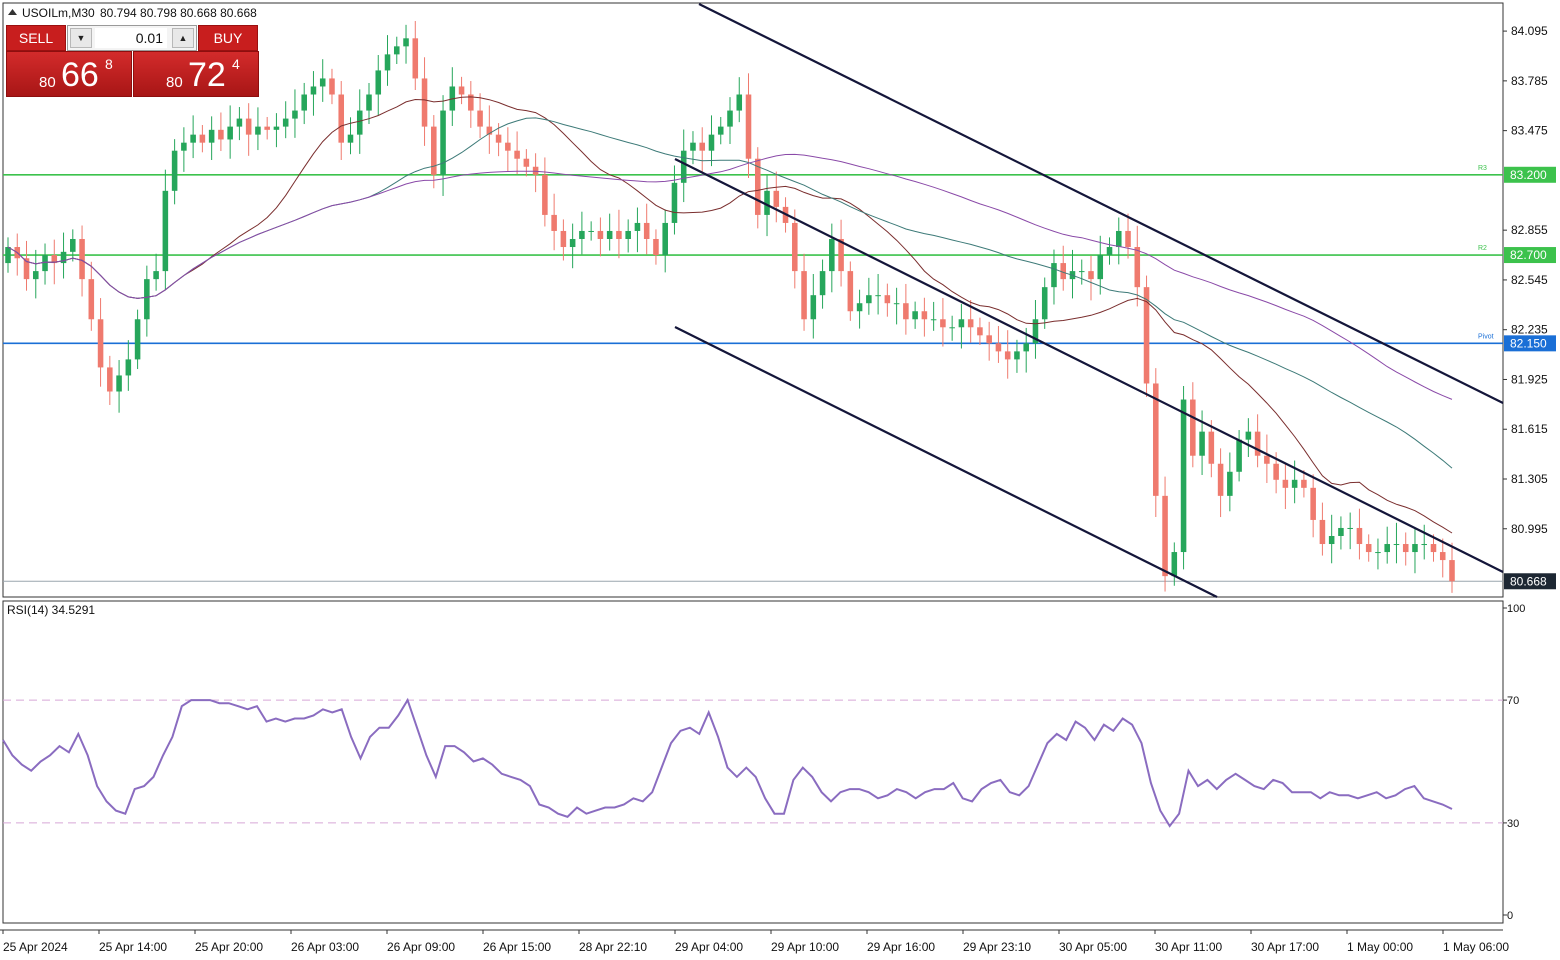 This screenshot has height=960, width=1560. I want to click on rsi-tick-label: 30, so click(1513, 824).